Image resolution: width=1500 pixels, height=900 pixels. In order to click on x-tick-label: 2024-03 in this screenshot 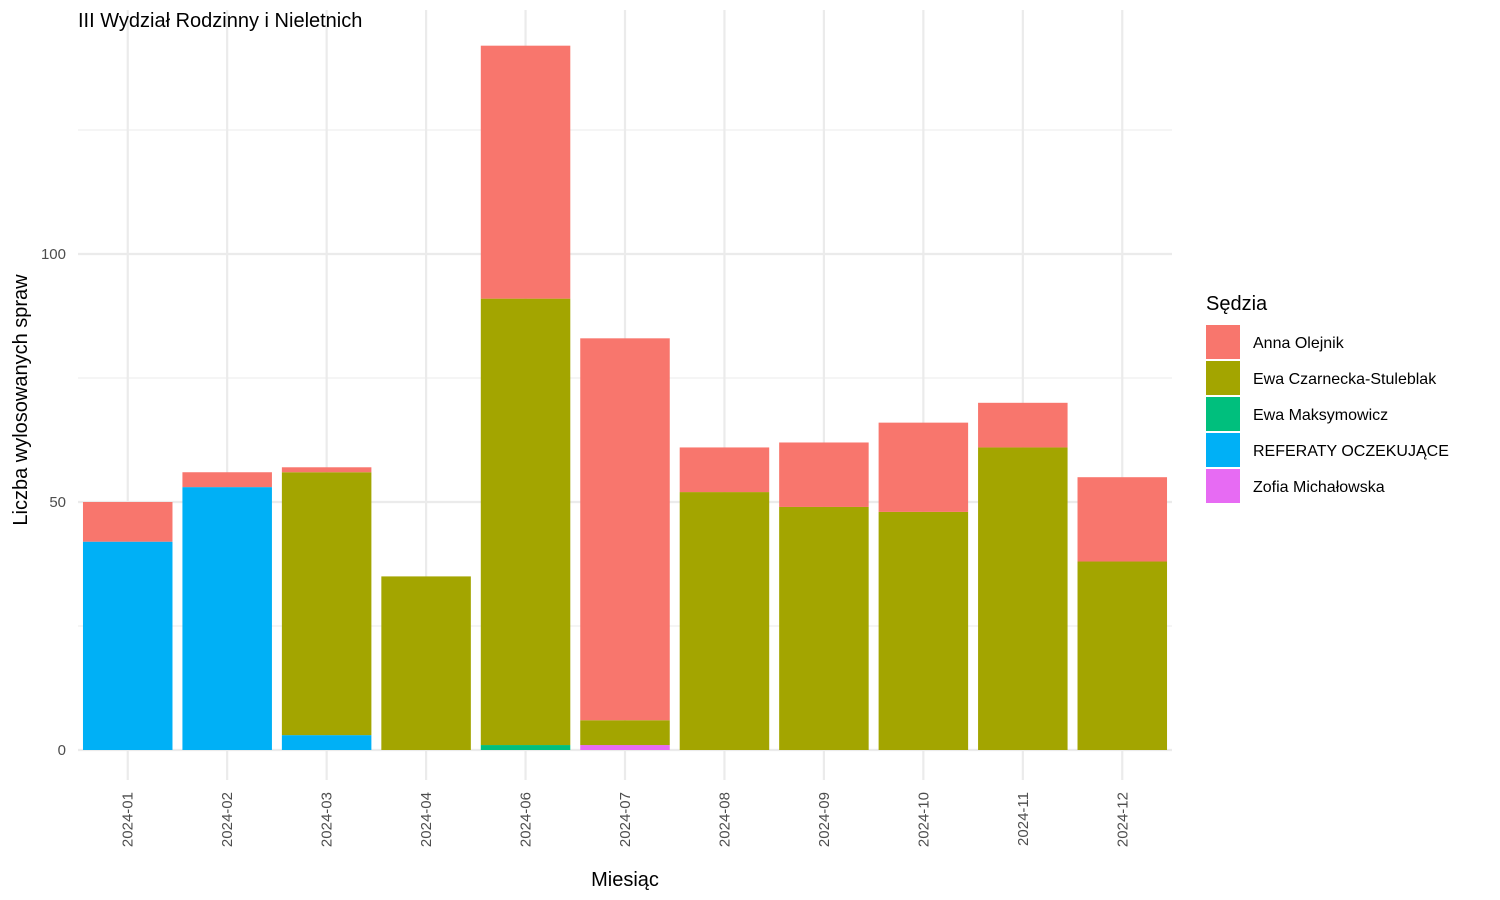, I will do `click(327, 819)`.